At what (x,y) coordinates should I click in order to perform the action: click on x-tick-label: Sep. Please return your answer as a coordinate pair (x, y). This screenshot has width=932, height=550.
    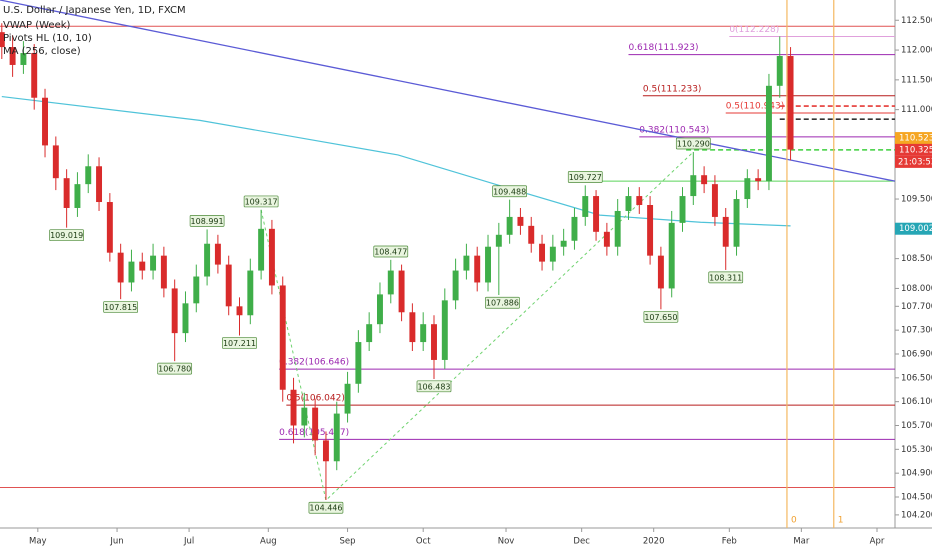
    Looking at the image, I should click on (348, 542).